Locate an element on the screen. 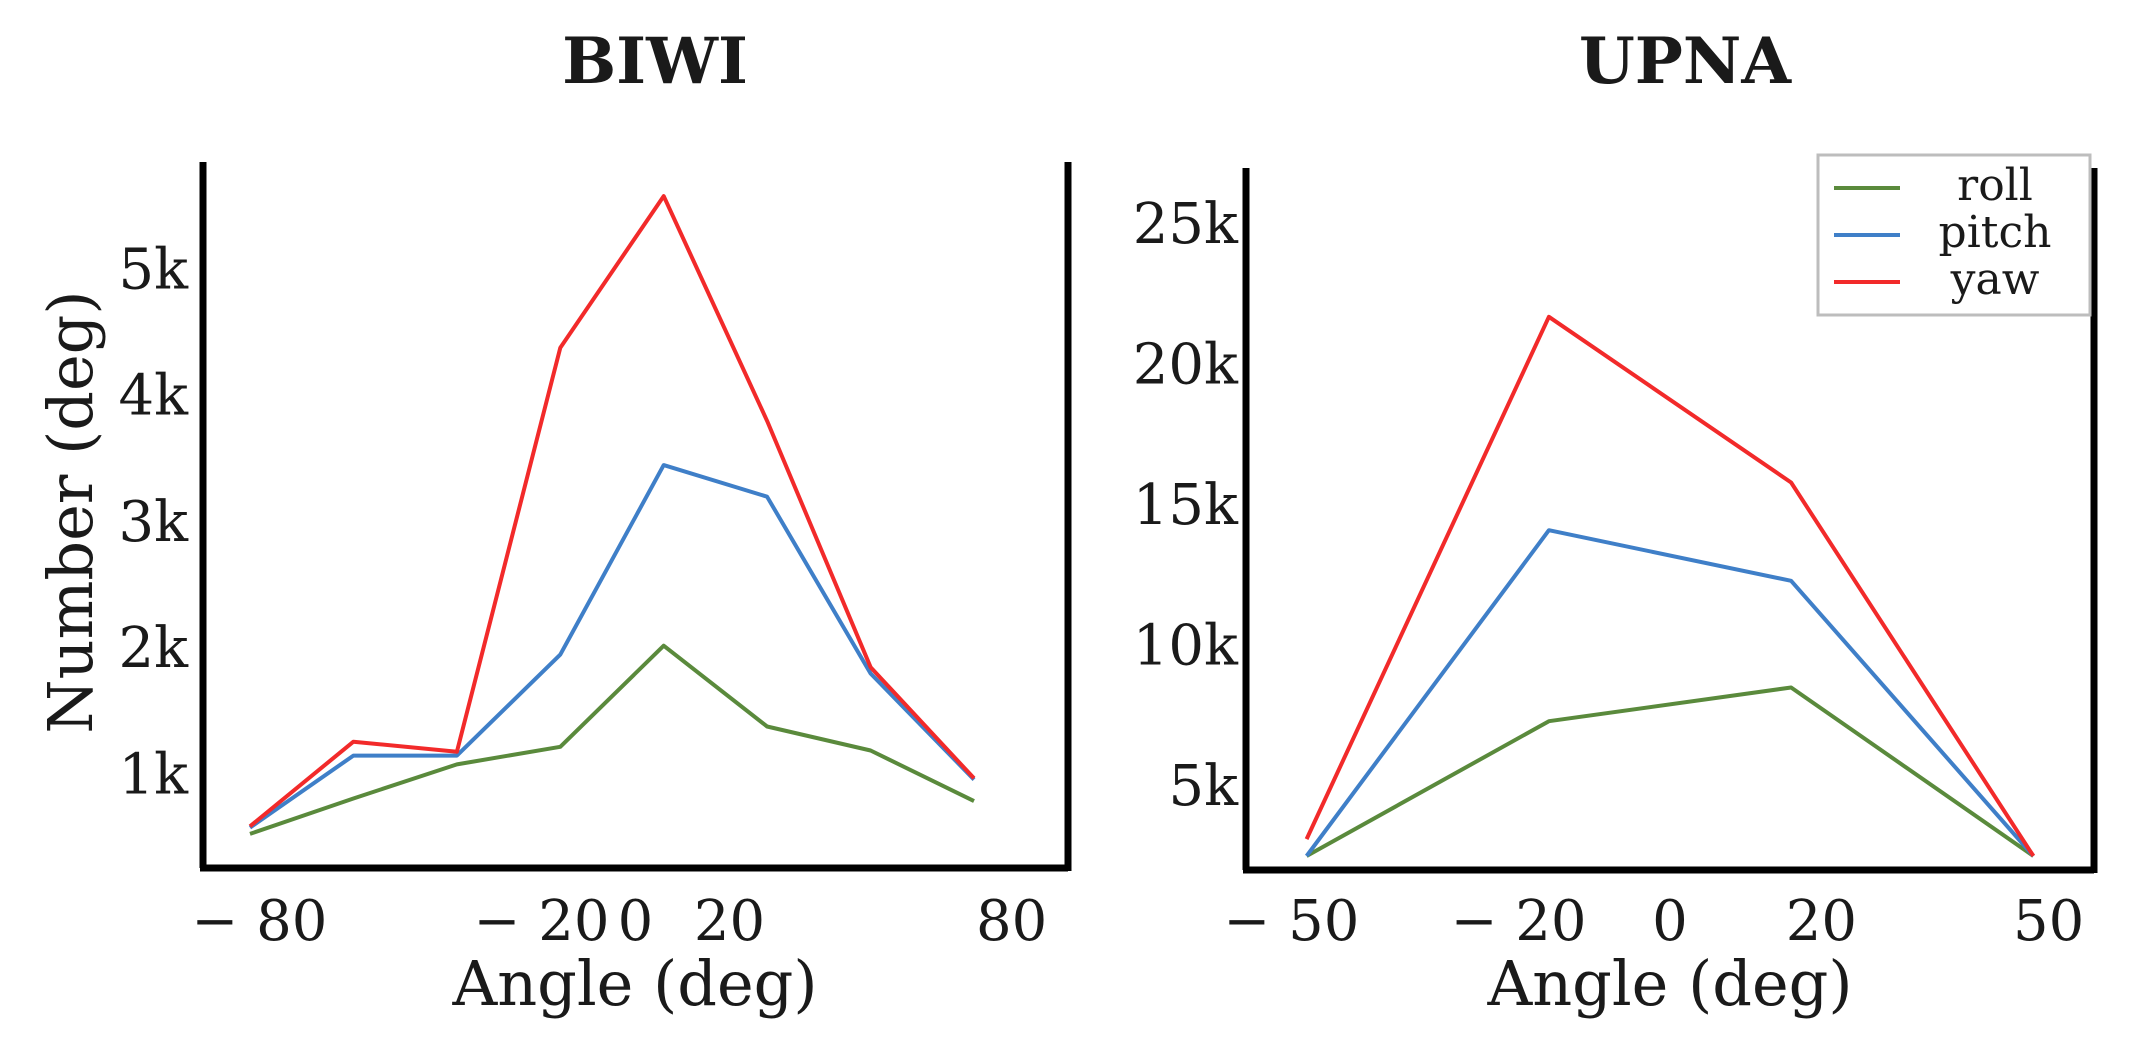  y-tick-label: 3k is located at coordinates (153, 522).